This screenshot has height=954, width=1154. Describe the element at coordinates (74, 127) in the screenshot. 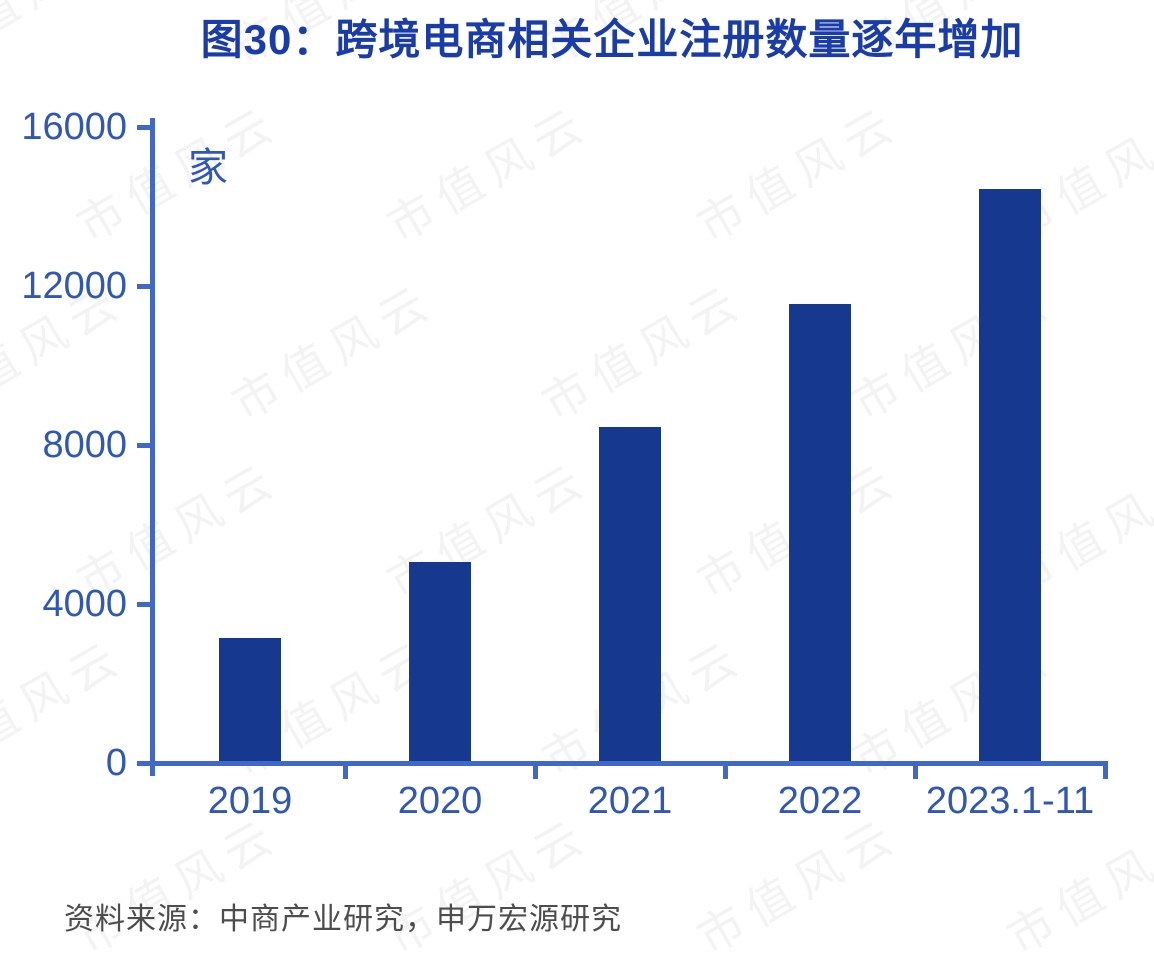

I see `y-tick-label-16000: 16000` at that location.